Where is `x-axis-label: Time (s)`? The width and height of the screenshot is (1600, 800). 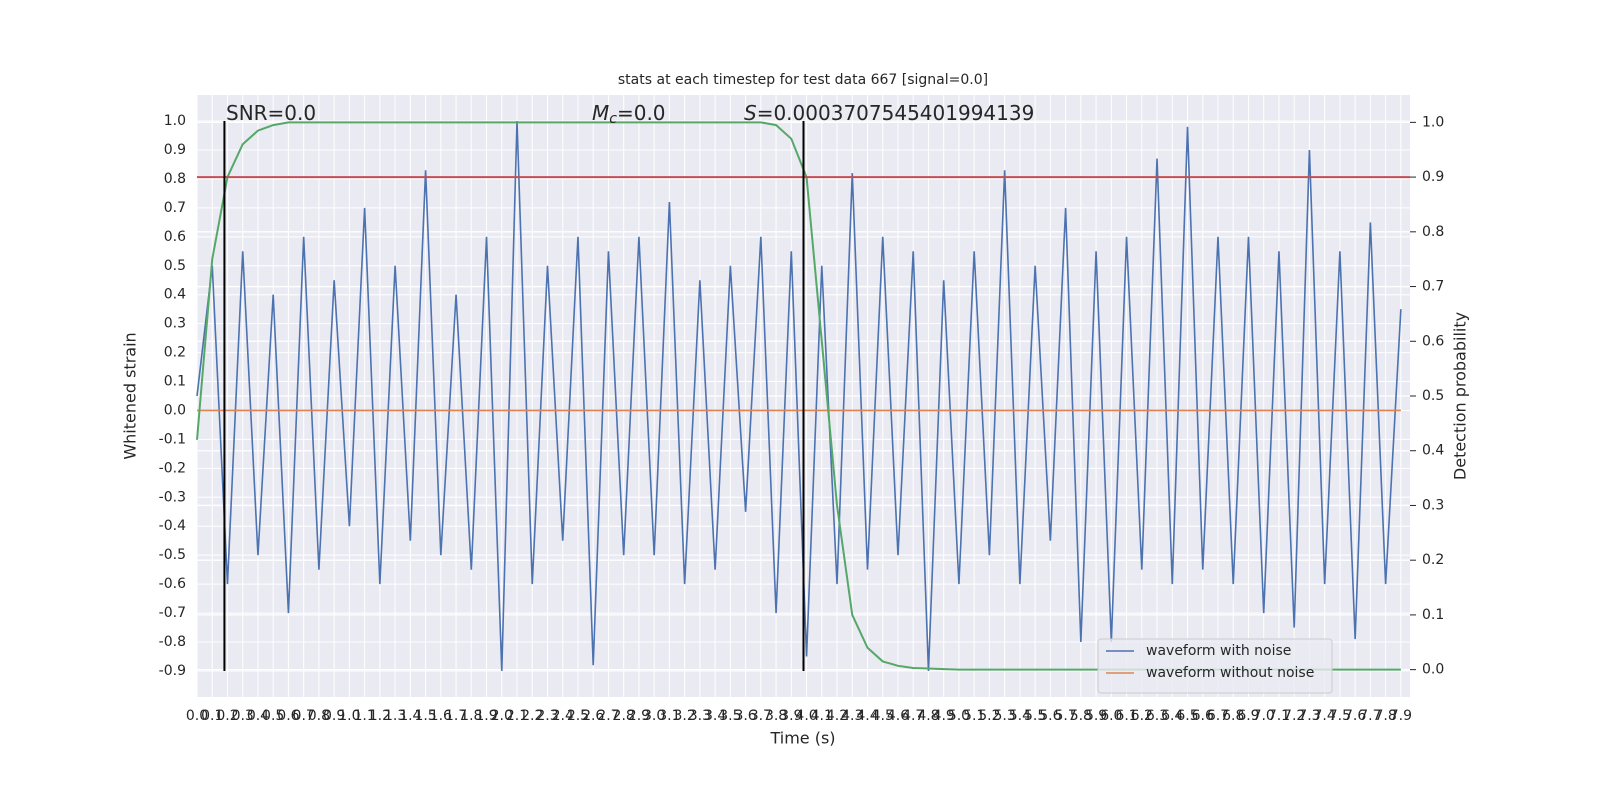
x-axis-label: Time (s) is located at coordinates (802, 738).